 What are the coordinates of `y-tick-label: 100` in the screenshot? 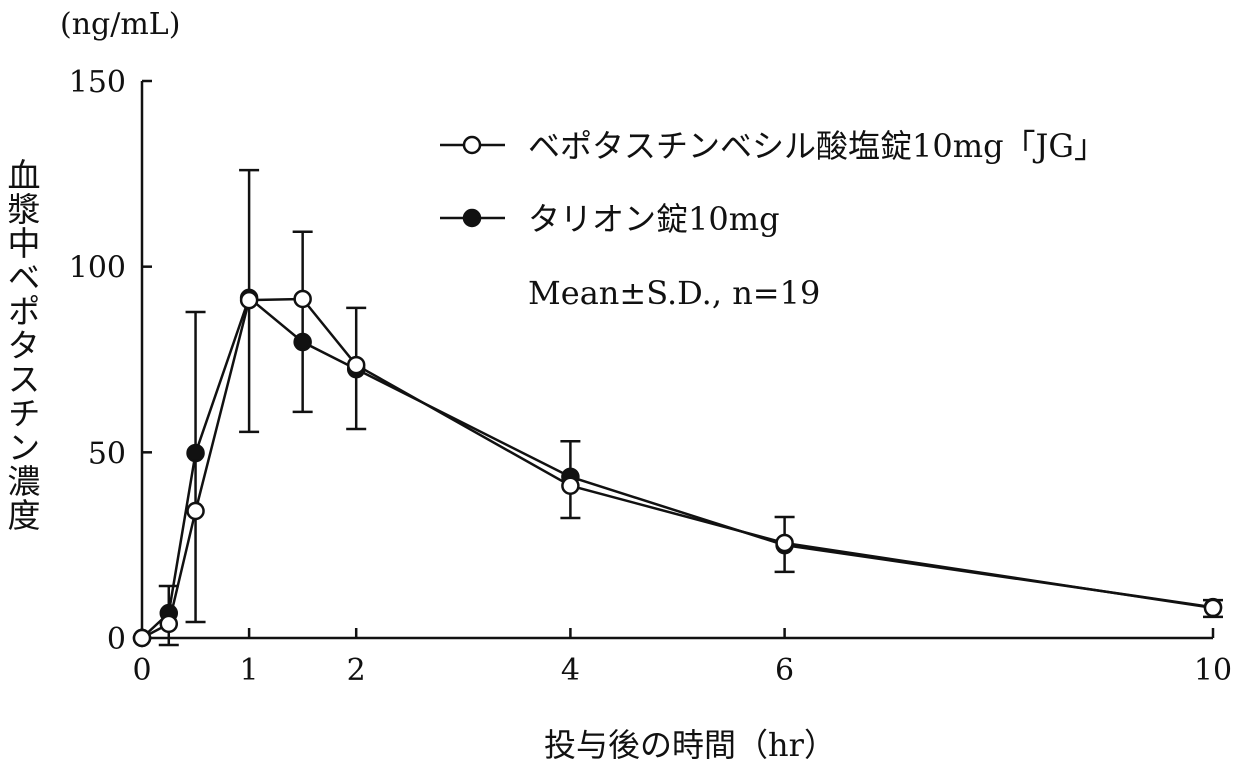 It's located at (97, 268).